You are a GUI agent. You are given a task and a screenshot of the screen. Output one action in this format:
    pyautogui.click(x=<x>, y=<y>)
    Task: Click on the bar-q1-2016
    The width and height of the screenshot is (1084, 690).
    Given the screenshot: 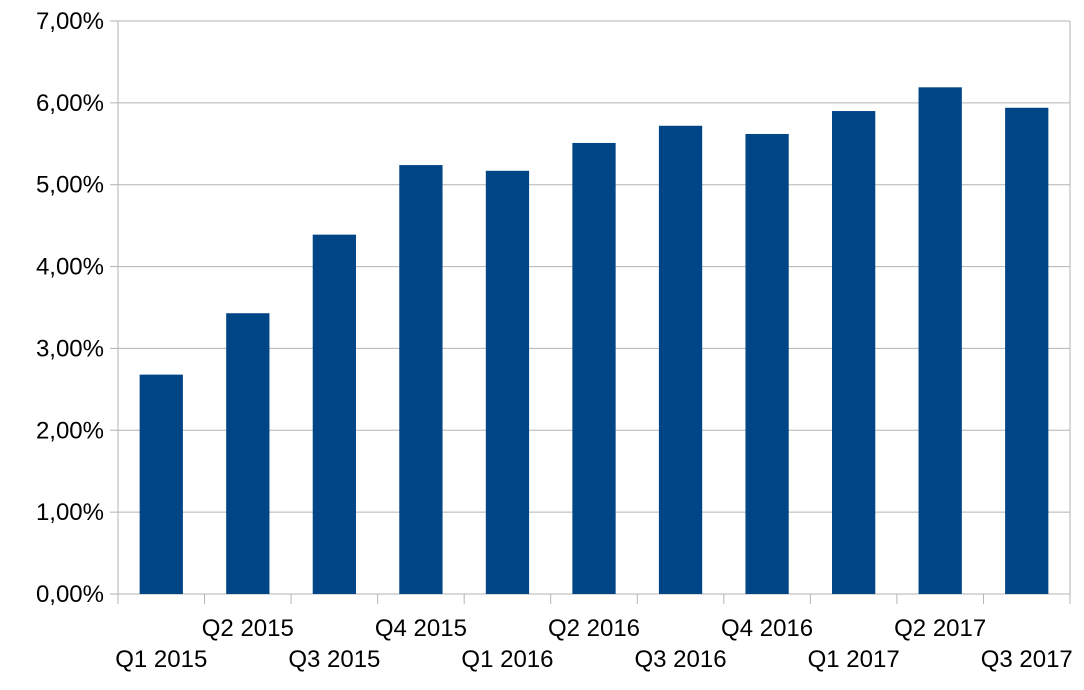 What is the action you would take?
    pyautogui.click(x=507, y=382)
    